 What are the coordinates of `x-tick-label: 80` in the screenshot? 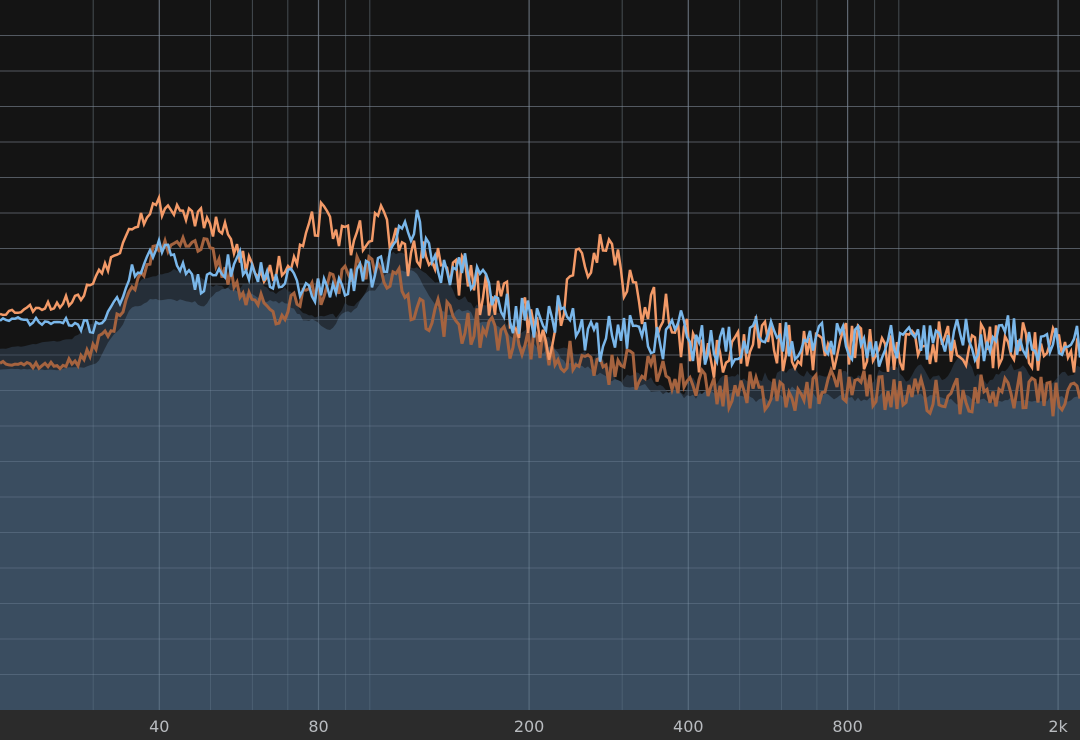 It's located at (318, 726).